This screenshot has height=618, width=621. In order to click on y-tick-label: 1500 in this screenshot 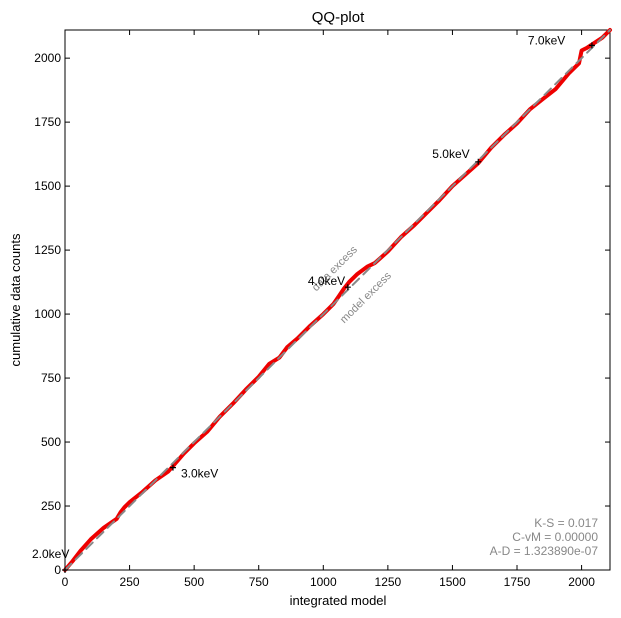, I will do `click(47, 186)`.